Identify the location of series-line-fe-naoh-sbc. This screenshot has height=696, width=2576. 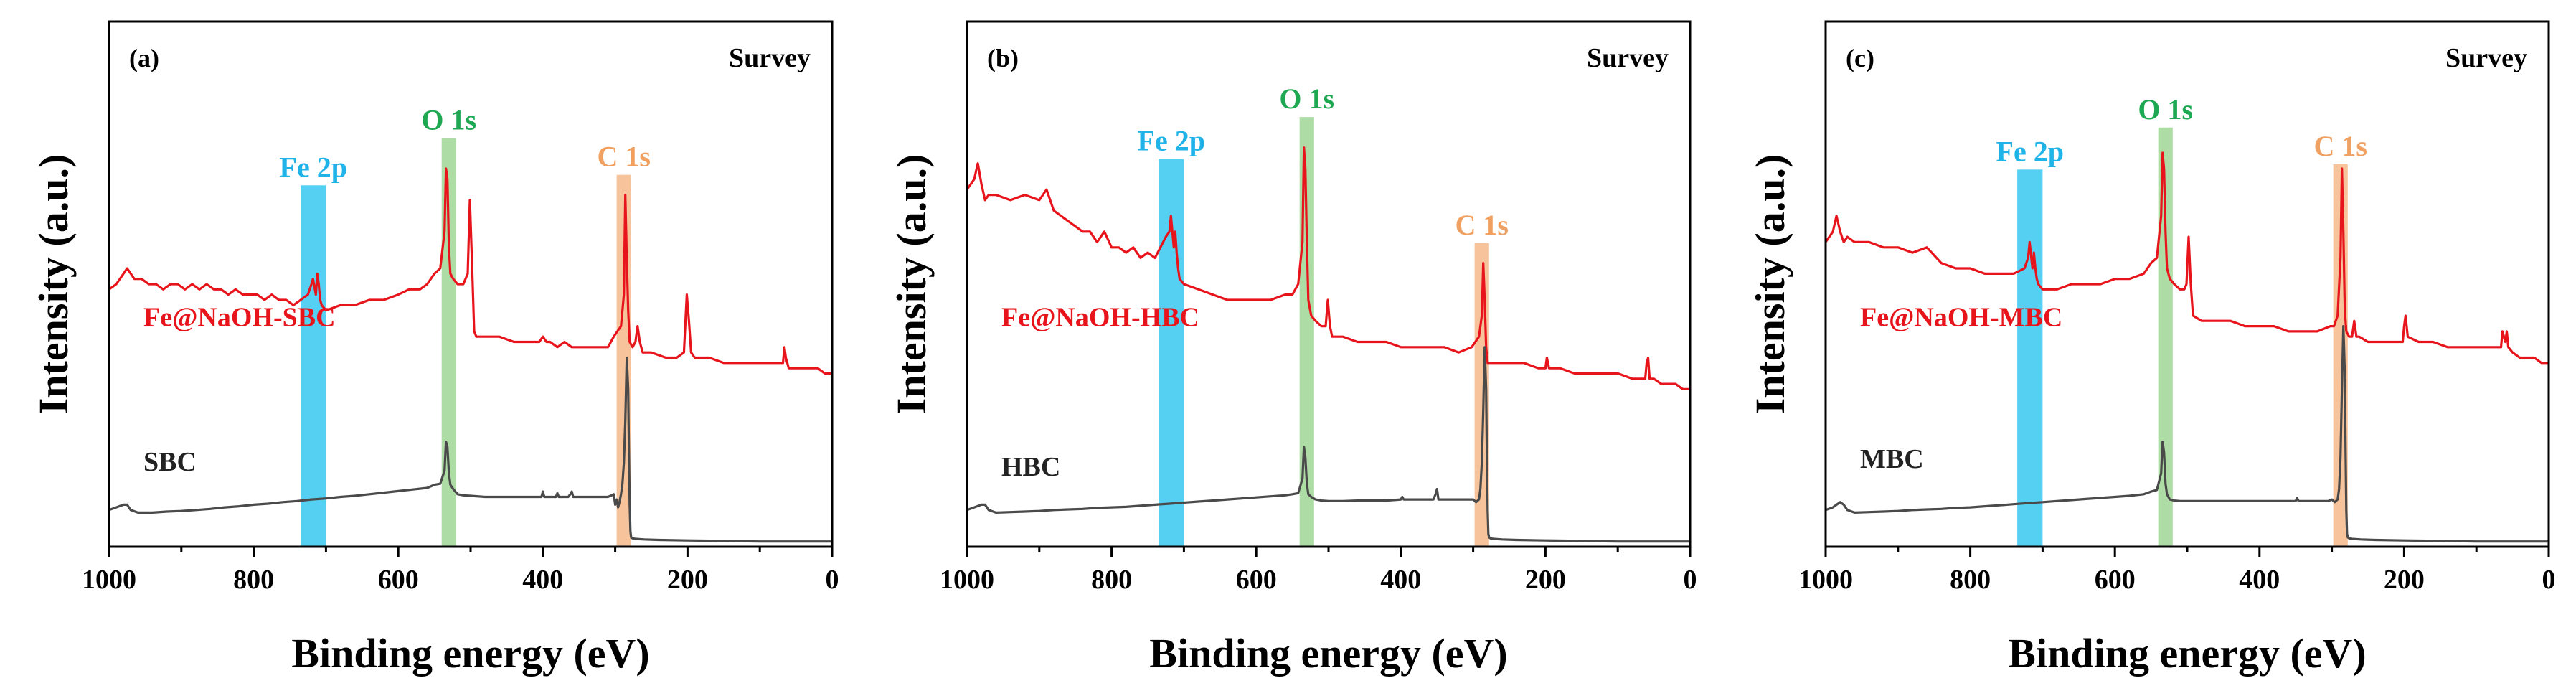
(470, 271).